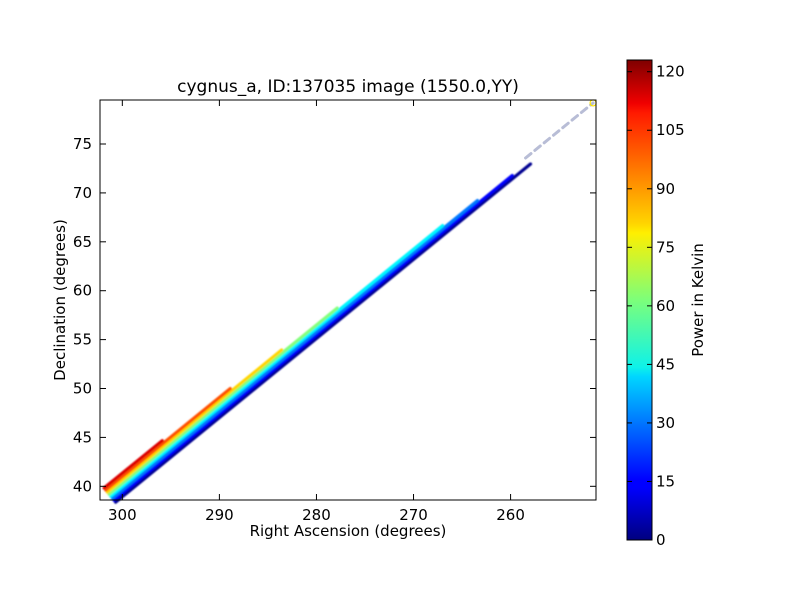 This screenshot has width=800, height=600. Describe the element at coordinates (559, 130) in the screenshot. I see `track-tail` at that location.